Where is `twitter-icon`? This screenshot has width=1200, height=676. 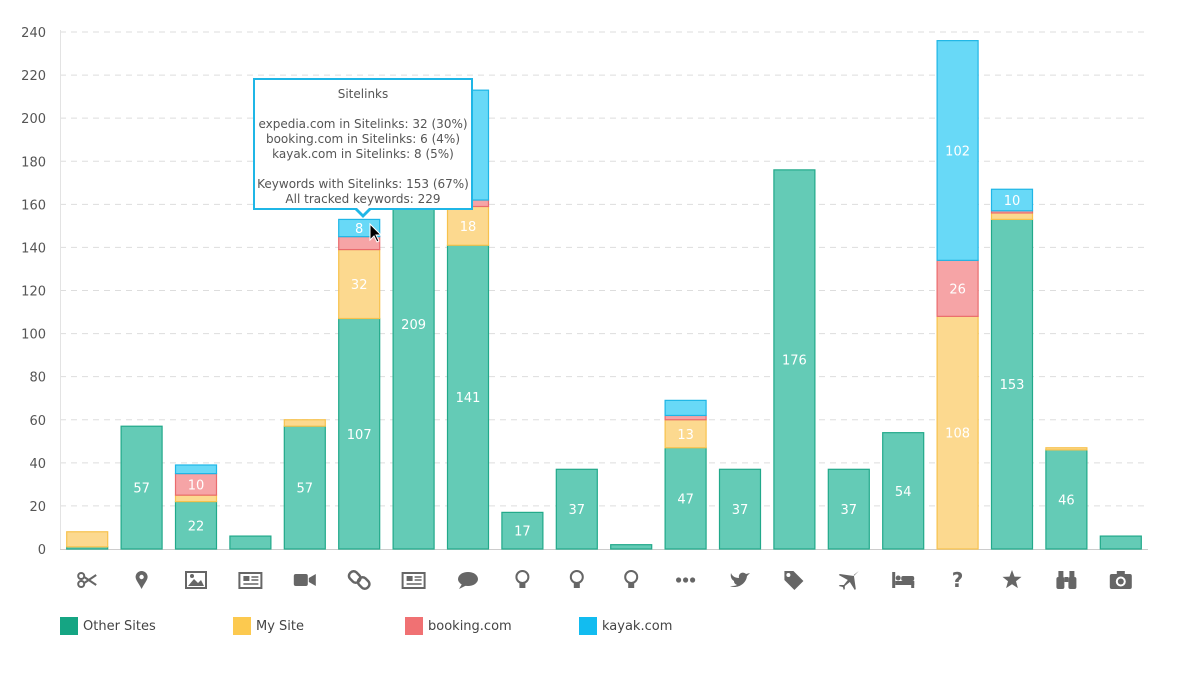
twitter-icon is located at coordinates (740, 579).